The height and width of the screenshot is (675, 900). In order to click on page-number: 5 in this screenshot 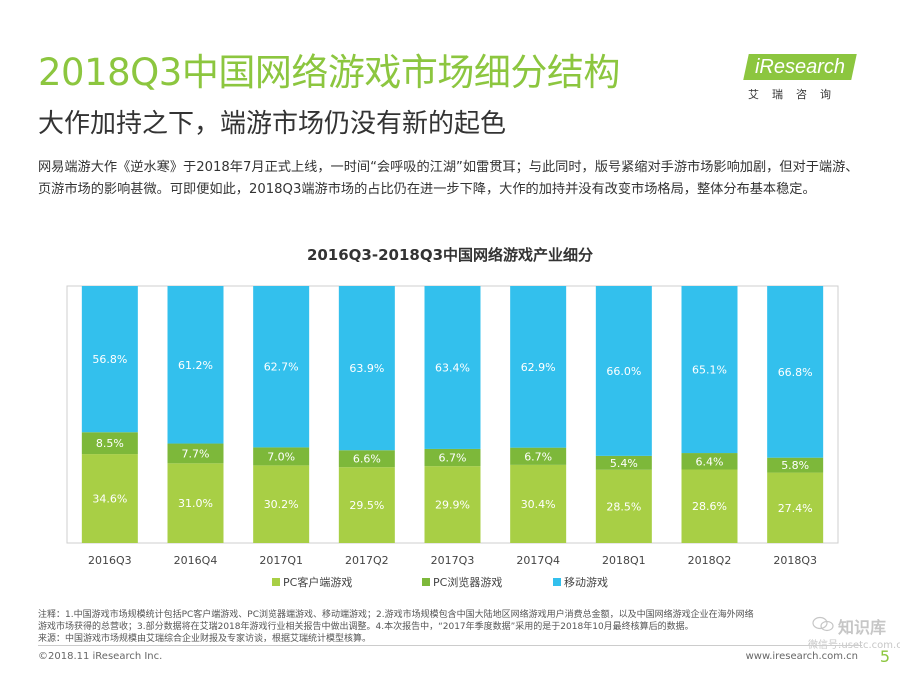, I will do `click(884, 656)`.